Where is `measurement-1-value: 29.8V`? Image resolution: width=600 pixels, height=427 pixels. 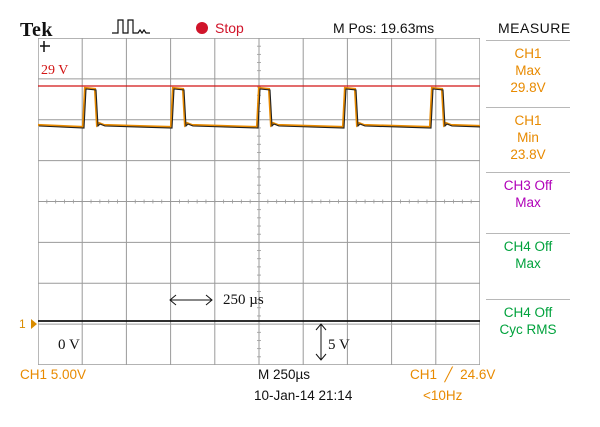 measurement-1-value: 29.8V is located at coordinates (528, 87).